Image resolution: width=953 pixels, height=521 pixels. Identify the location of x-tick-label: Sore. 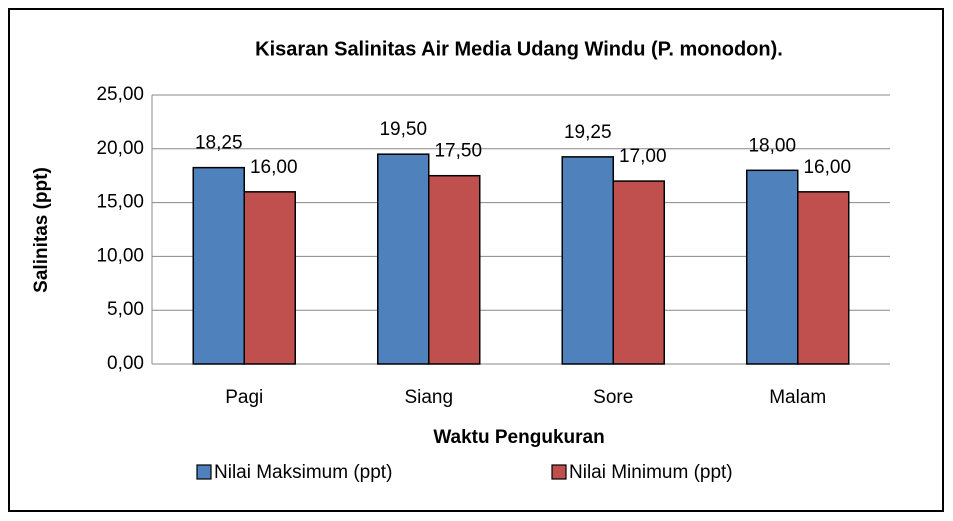
(613, 397).